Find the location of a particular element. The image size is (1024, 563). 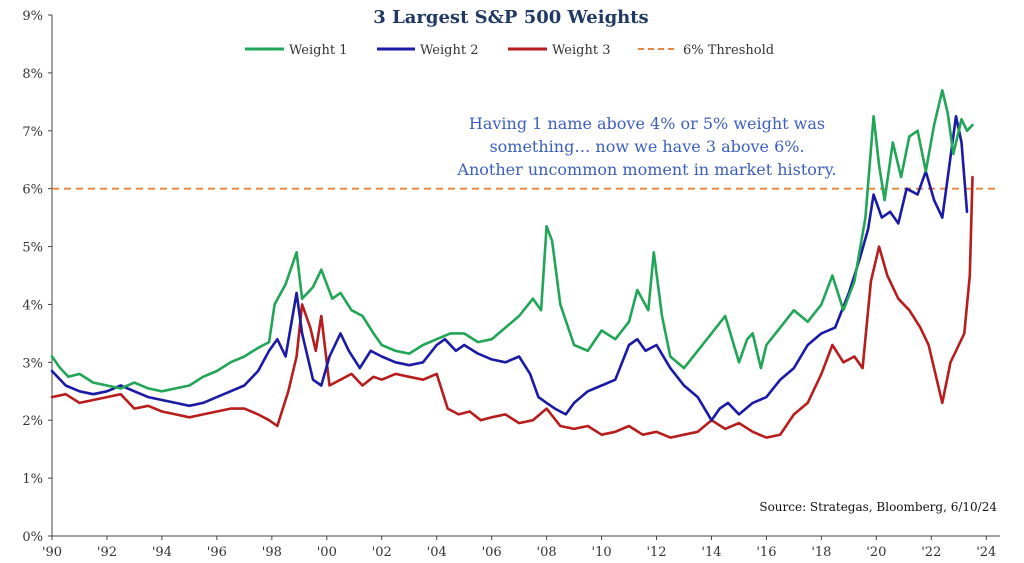

legend-label-threshold: 6% Threshold is located at coordinates (728, 50).